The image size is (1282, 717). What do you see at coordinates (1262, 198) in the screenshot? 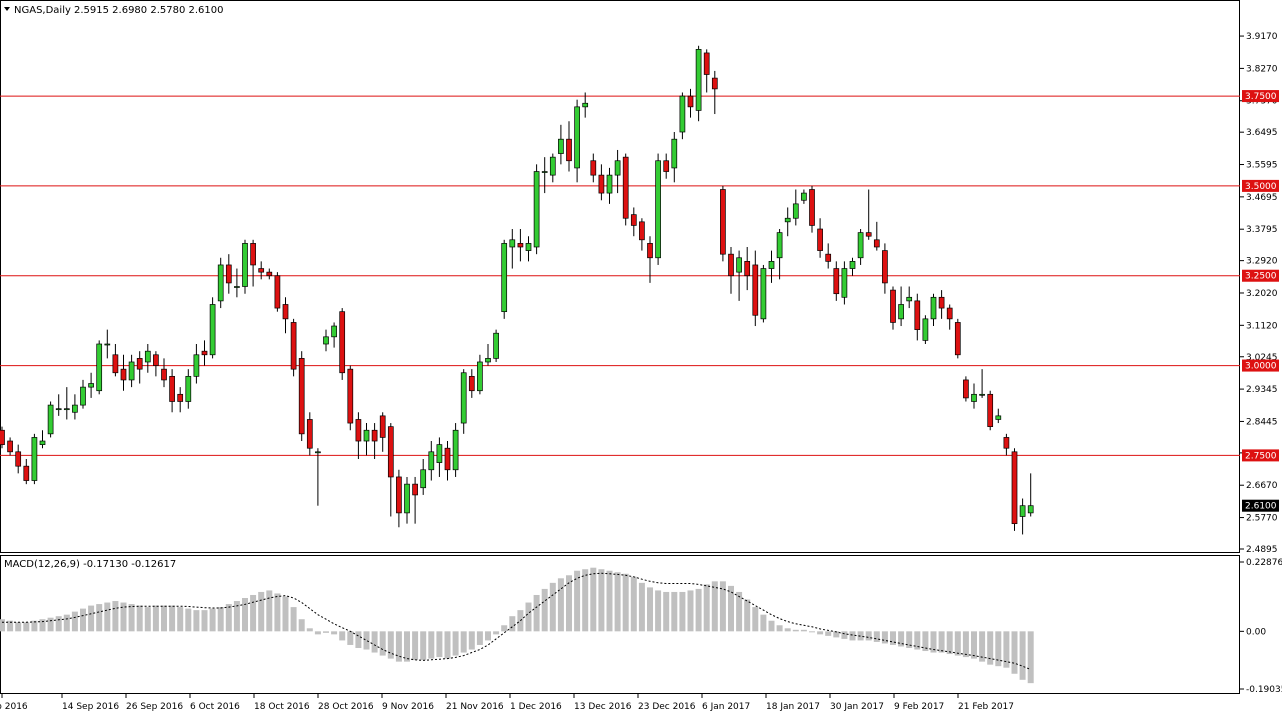
I see `y-tick-label: 3.4695` at bounding box center [1262, 198].